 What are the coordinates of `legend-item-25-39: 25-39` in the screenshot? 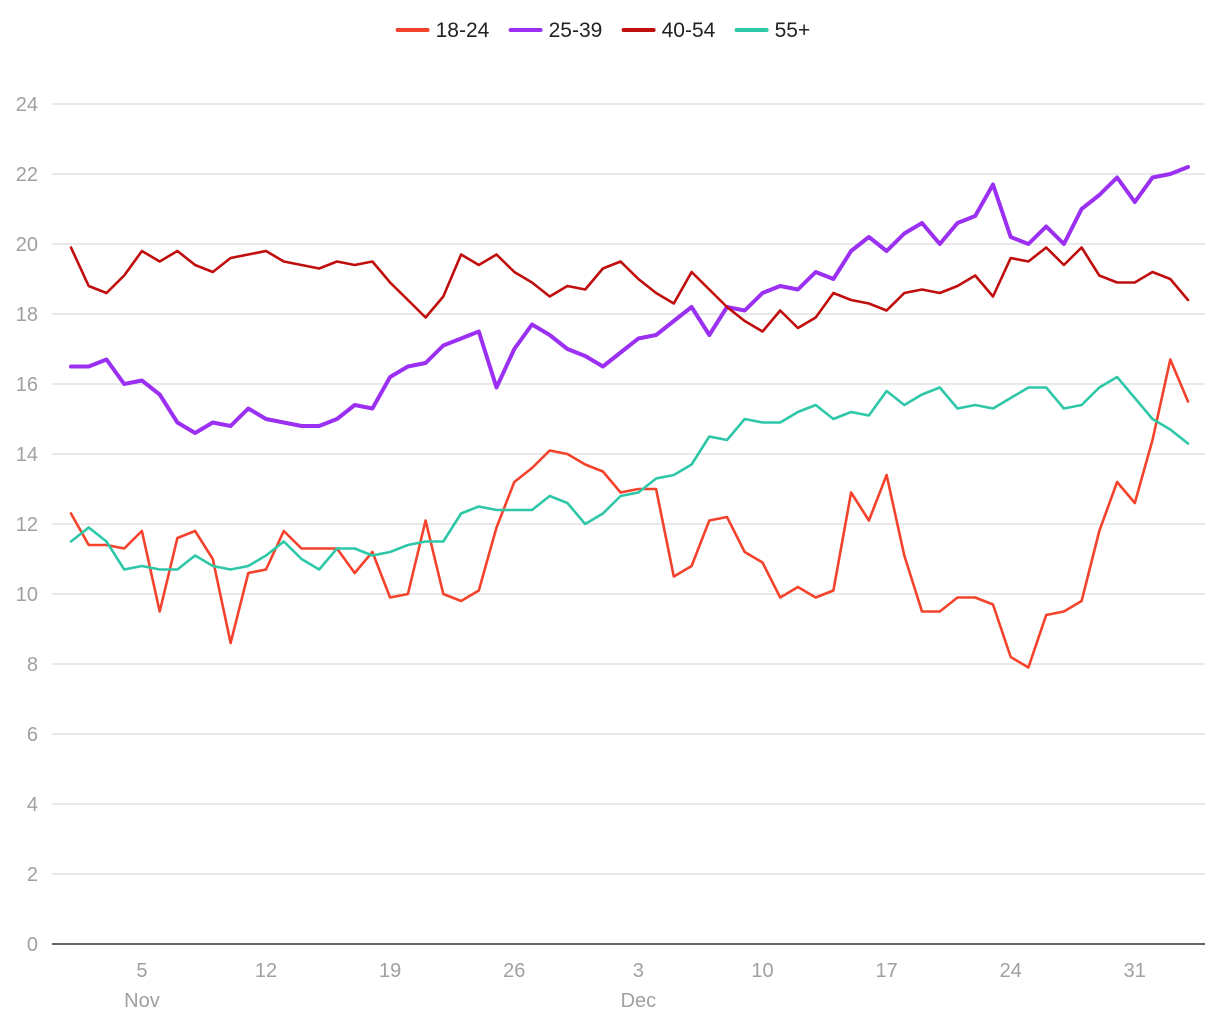 It's located at (555, 30).